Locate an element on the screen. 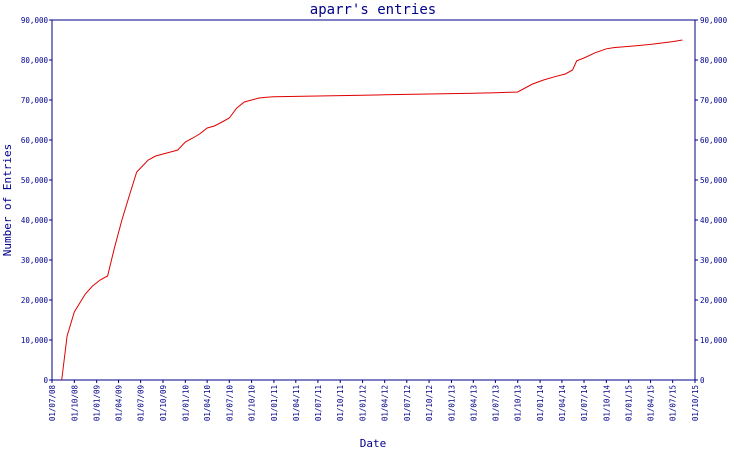 The image size is (750, 450). x-tick-label: 01/10/11 is located at coordinates (340, 403).